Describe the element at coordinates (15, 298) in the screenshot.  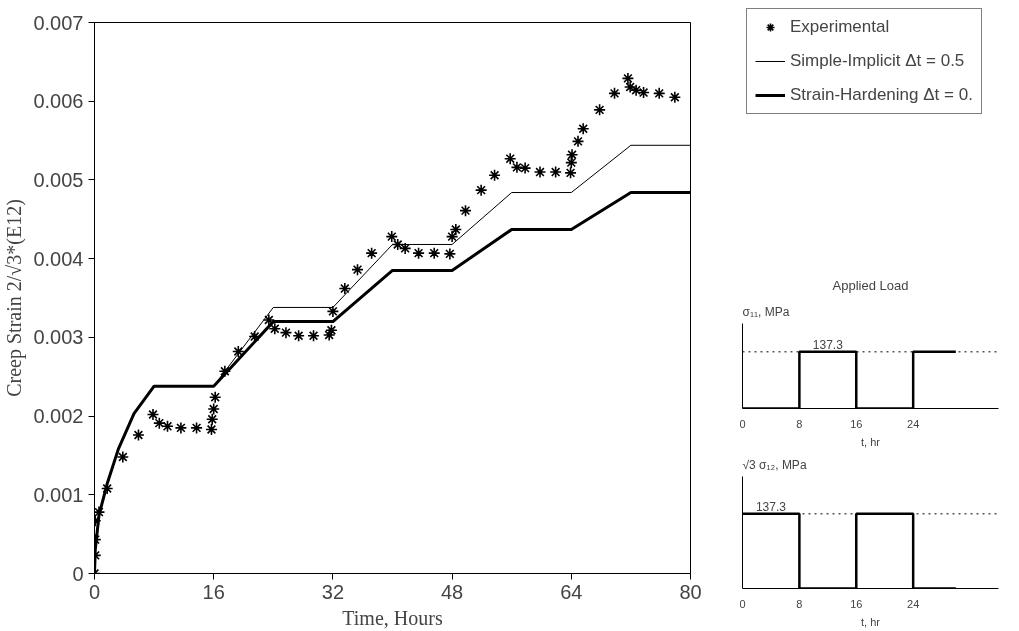
I see `y-axis-title: Creep Strain 2/√3*(E12)` at that location.